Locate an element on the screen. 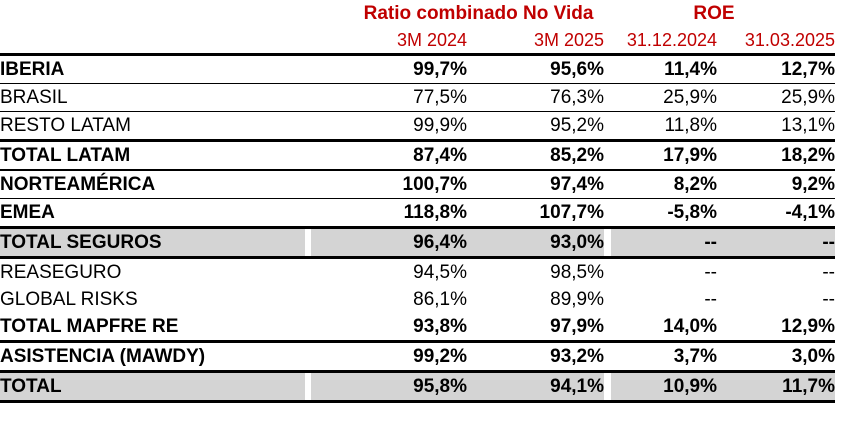  cell-ratio-3m2025: 95,6% is located at coordinates (535, 69).